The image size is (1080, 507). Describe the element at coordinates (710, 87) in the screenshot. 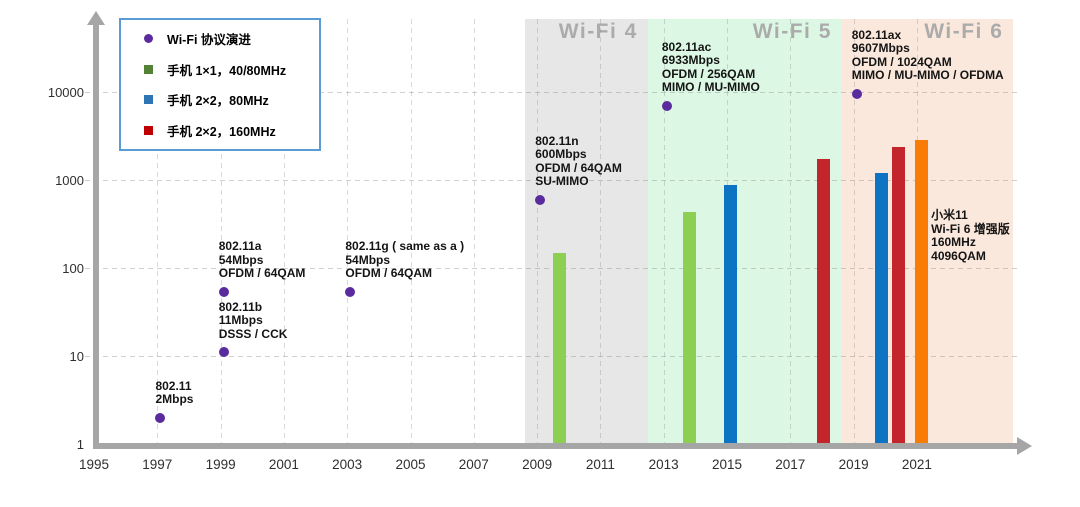

I see `label-line: MIMO / MU-MIMO` at that location.